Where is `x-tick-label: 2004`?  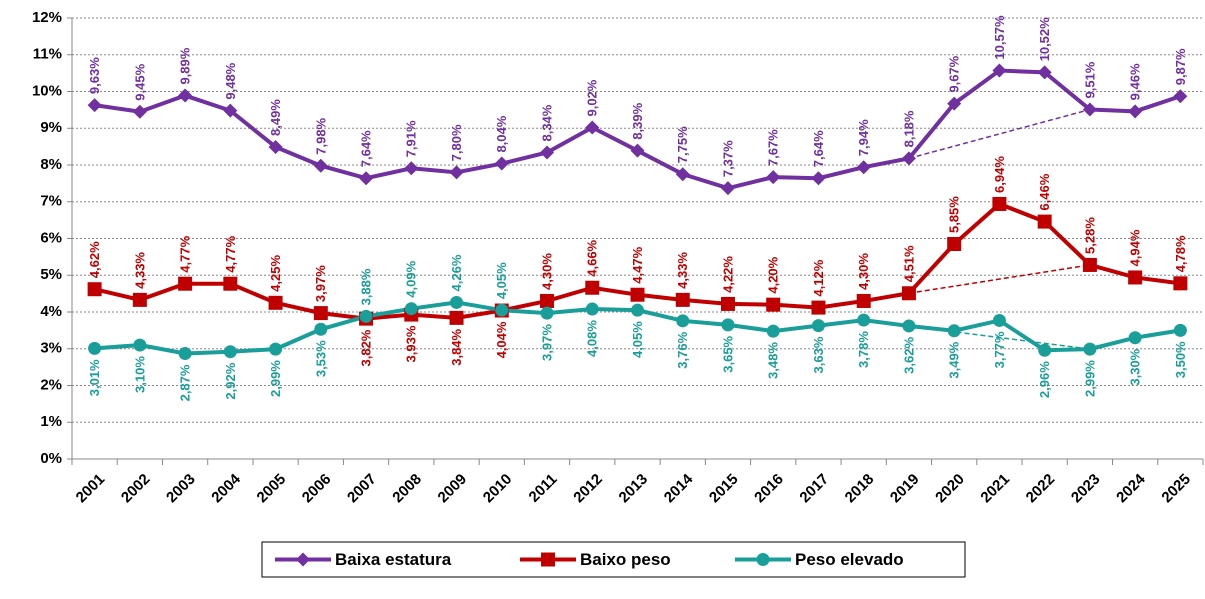
x-tick-label: 2004 is located at coordinates (226, 488).